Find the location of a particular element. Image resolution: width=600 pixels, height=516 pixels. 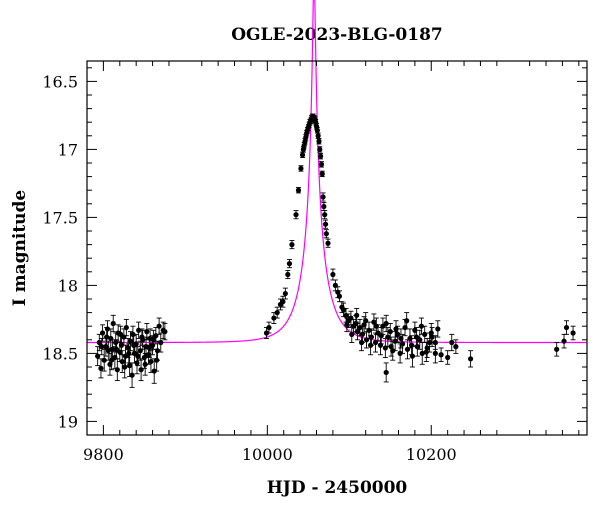

y-tick-label: 18.5 is located at coordinates (60, 353).